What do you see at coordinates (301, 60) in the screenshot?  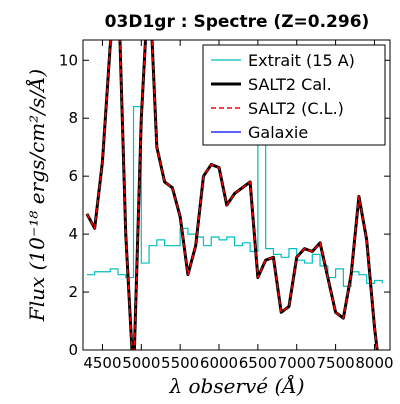 I see `legend-label: Extrait (15 A)` at bounding box center [301, 60].